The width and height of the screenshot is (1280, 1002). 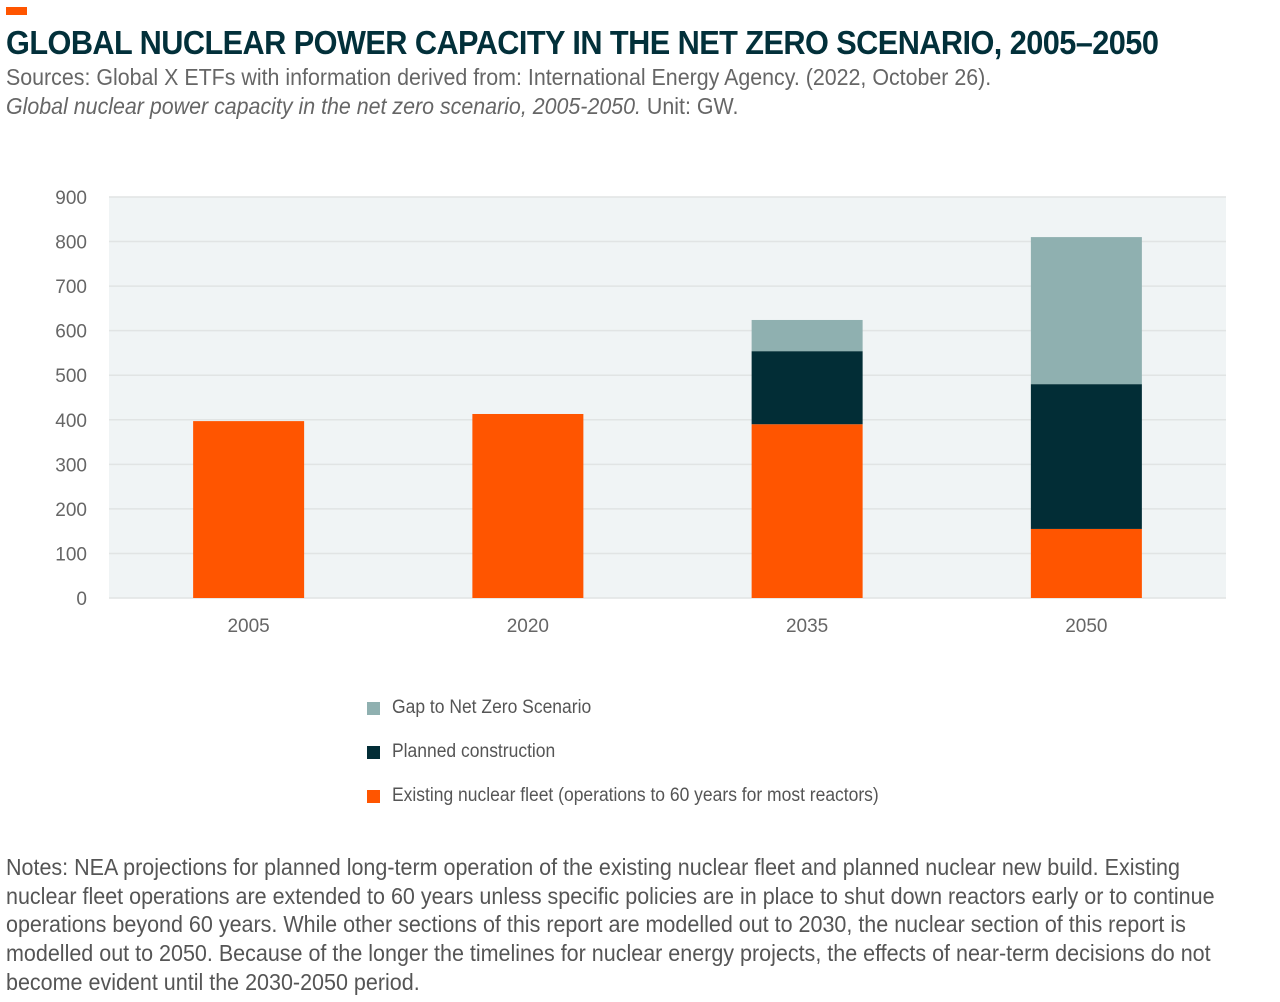 I want to click on bar-existing-2020, so click(x=528, y=505).